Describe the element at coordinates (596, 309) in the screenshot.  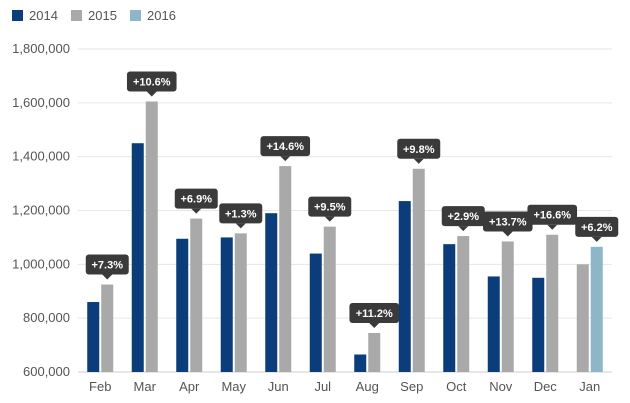
I see `bar-2016-jan` at that location.